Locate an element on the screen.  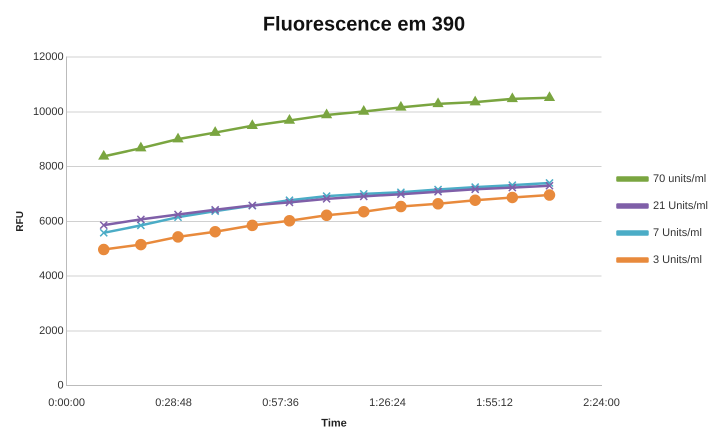
legend-label: 21 Units/ml is located at coordinates (680, 206).